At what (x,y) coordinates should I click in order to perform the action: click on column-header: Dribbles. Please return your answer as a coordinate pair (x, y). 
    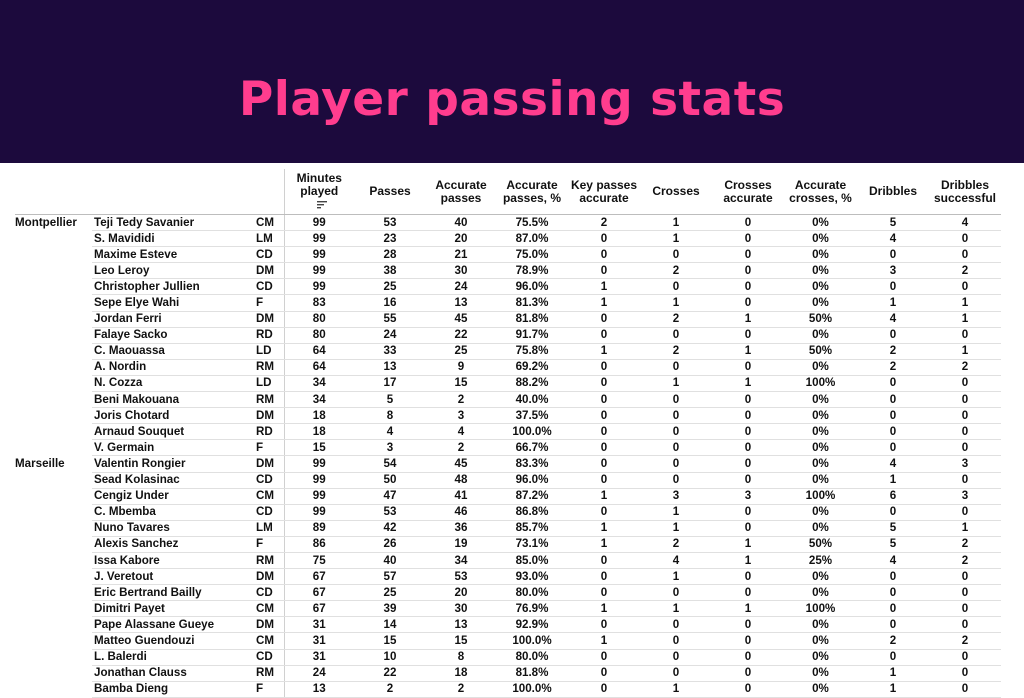
    Looking at the image, I should click on (893, 192).